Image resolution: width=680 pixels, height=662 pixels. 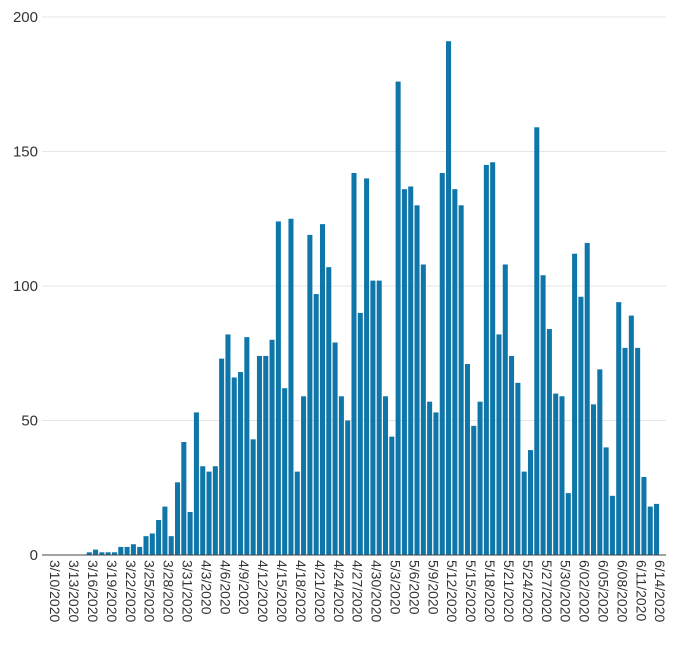 I want to click on x-tick-label: 6/14/2020, so click(x=660, y=591).